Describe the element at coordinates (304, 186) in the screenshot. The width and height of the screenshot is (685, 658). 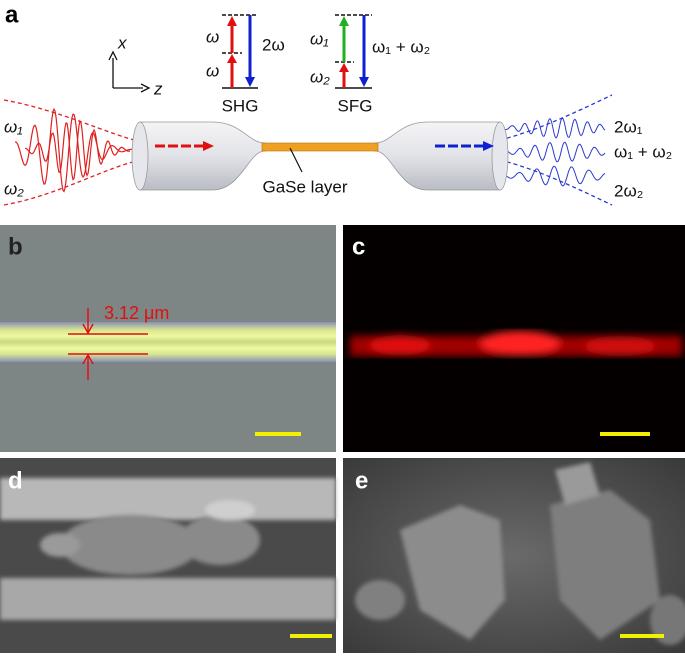
I see `material-label: GaSe layer` at that location.